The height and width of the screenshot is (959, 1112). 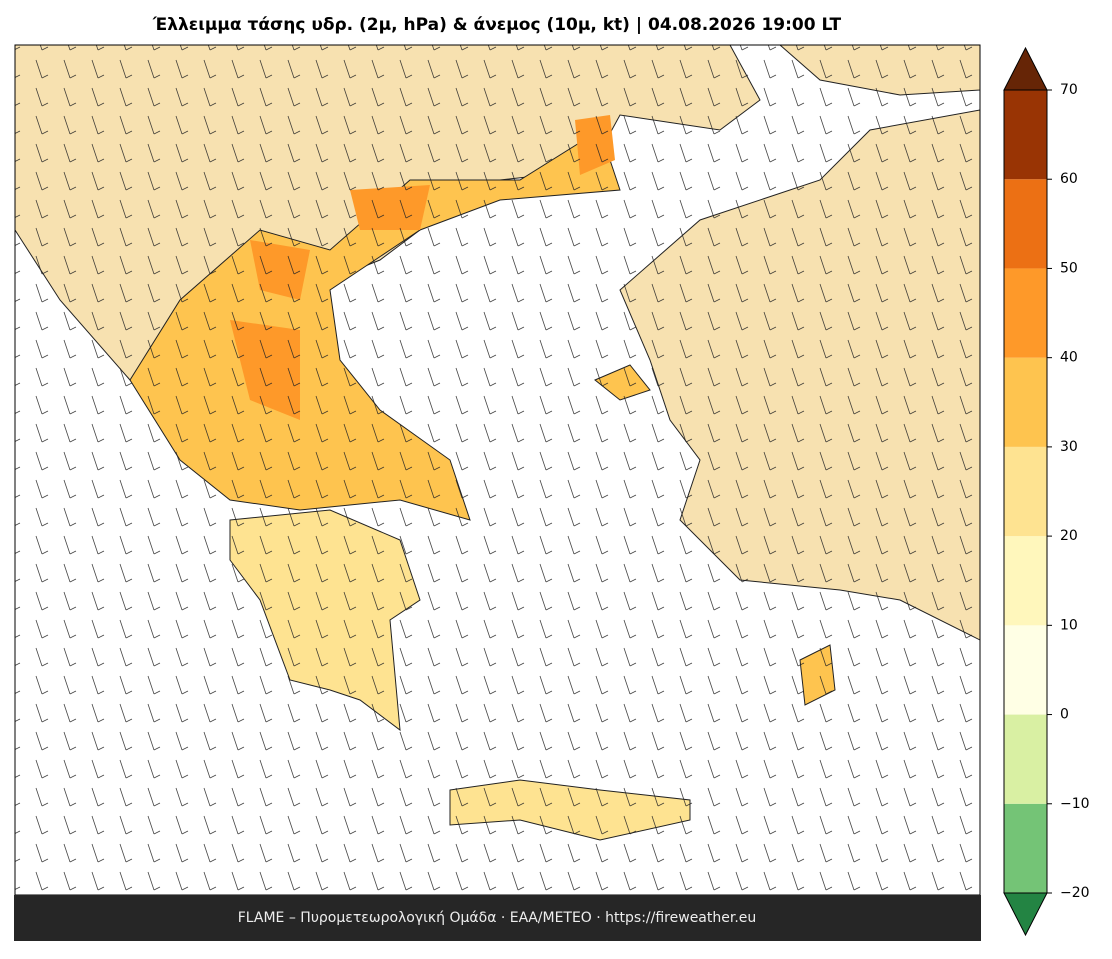 I want to click on colorbar-tick-label: 30, so click(x=1069, y=447).